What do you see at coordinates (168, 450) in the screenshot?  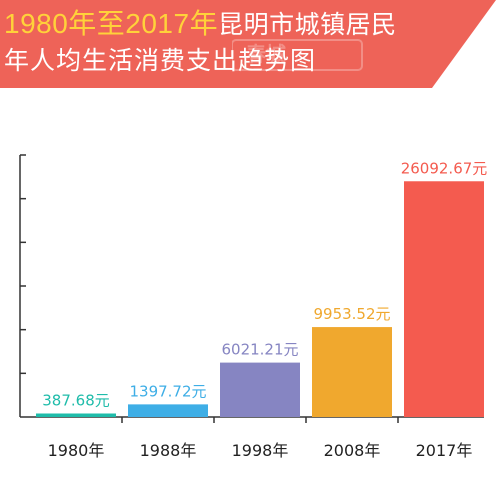 I see `x-tick-label: 1988年` at bounding box center [168, 450].